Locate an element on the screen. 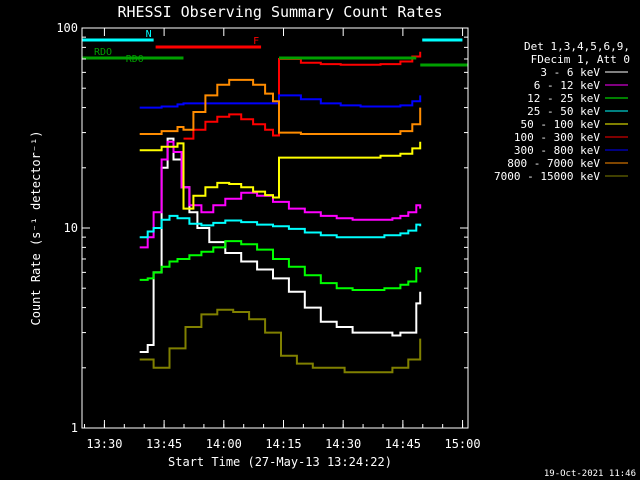  y-tick-label-1: 10 is located at coordinates (71, 228).